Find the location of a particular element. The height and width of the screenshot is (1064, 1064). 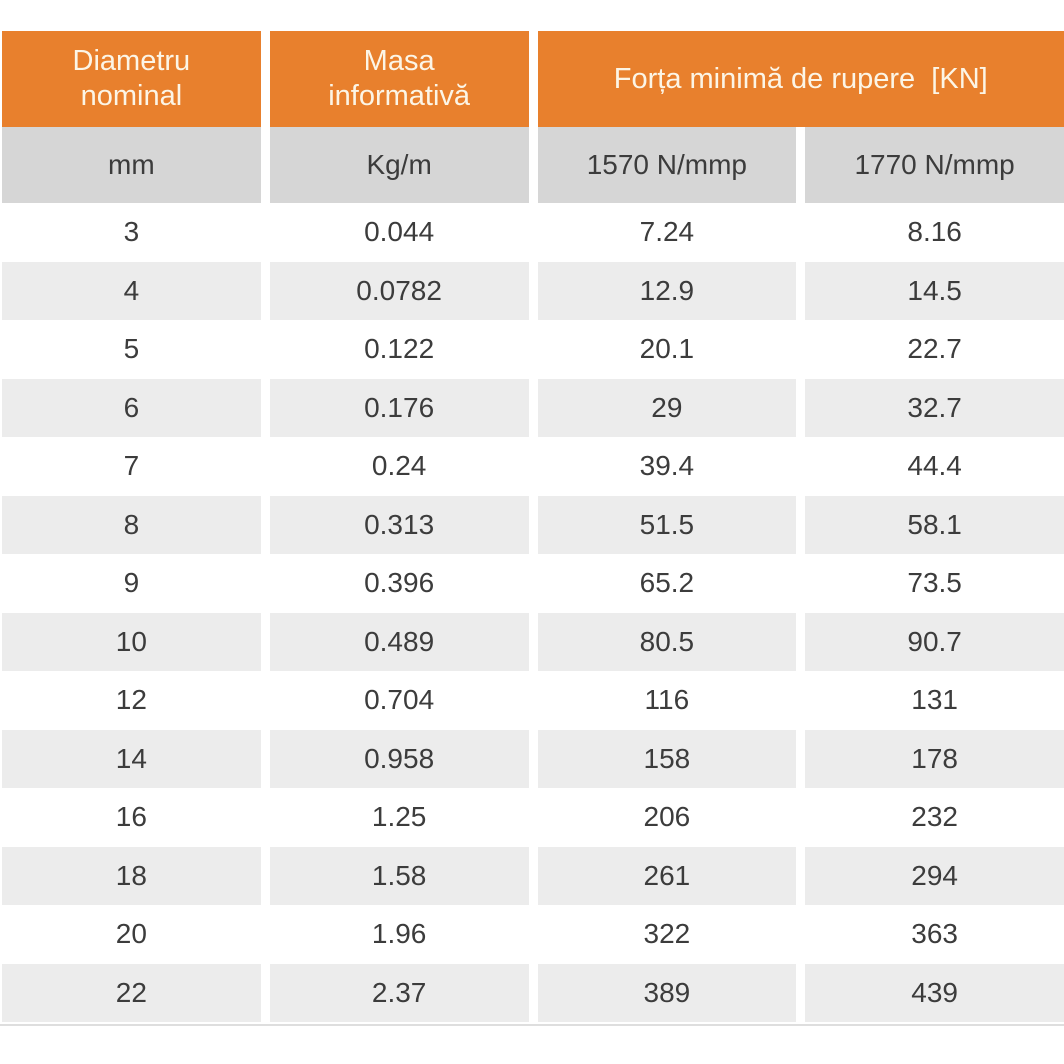

table-row: 18 1.58 261 294 is located at coordinates (533, 875).